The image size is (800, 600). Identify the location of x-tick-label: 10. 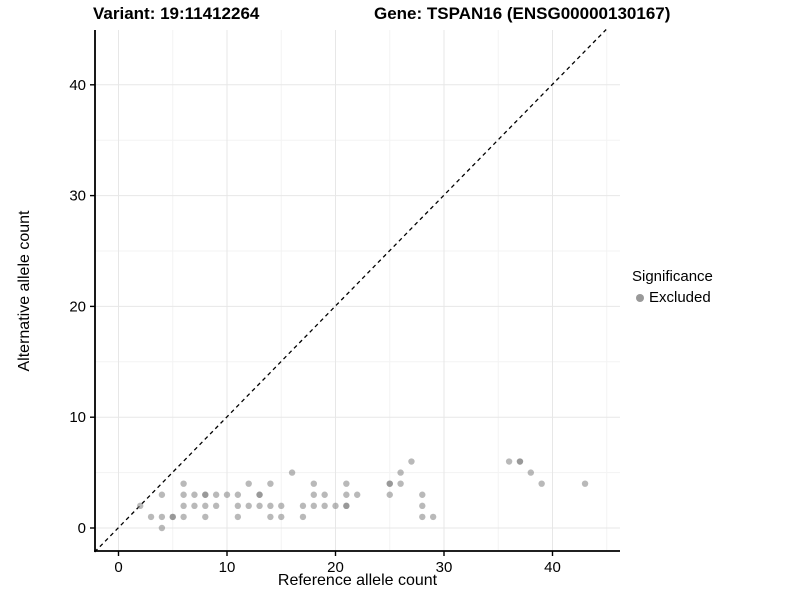
(227, 567).